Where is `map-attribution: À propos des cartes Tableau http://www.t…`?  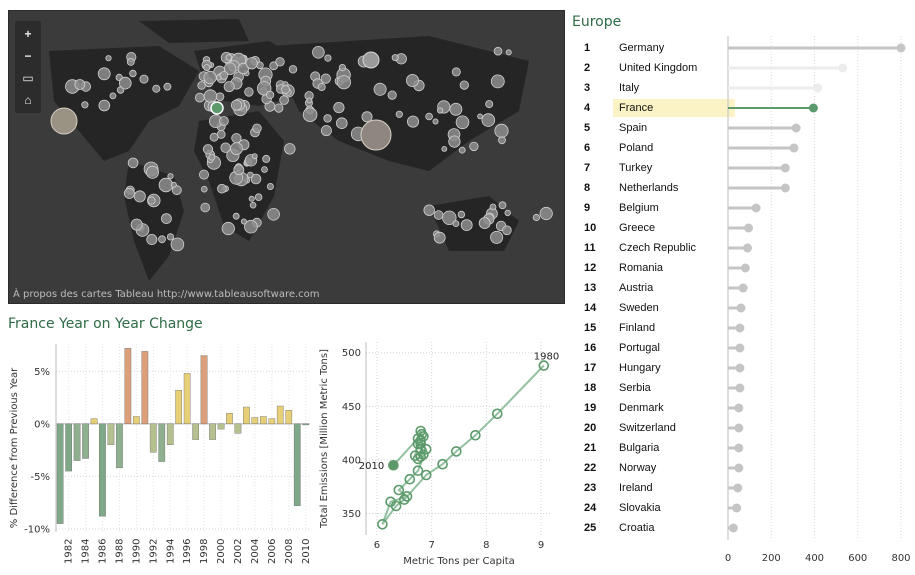 map-attribution: À propos des cartes Tableau http://www.t… is located at coordinates (166, 294).